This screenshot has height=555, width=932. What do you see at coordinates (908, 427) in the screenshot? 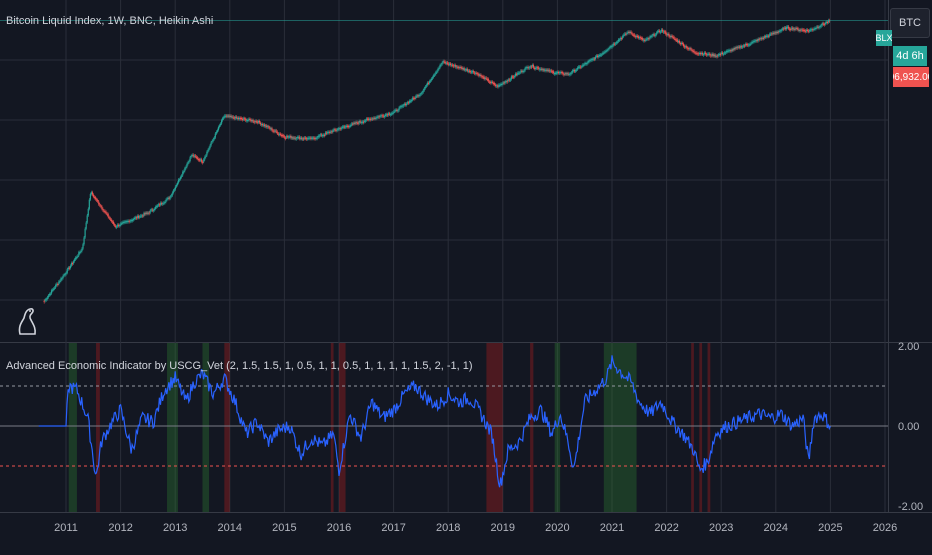
I see `y-tick-label: 0.00` at bounding box center [908, 427].